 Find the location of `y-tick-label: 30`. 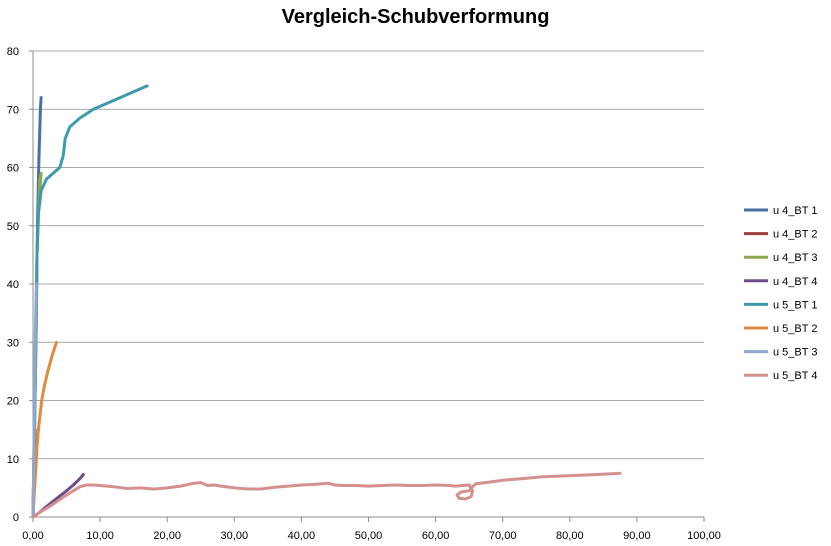

y-tick-label: 30 is located at coordinates (13, 343).